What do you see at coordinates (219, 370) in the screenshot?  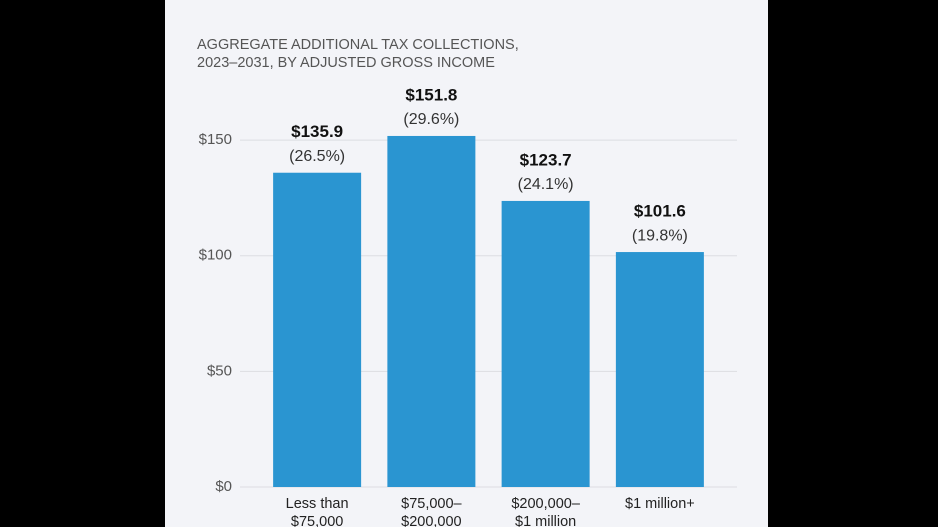 I see `y-tick-label: $50` at bounding box center [219, 370].